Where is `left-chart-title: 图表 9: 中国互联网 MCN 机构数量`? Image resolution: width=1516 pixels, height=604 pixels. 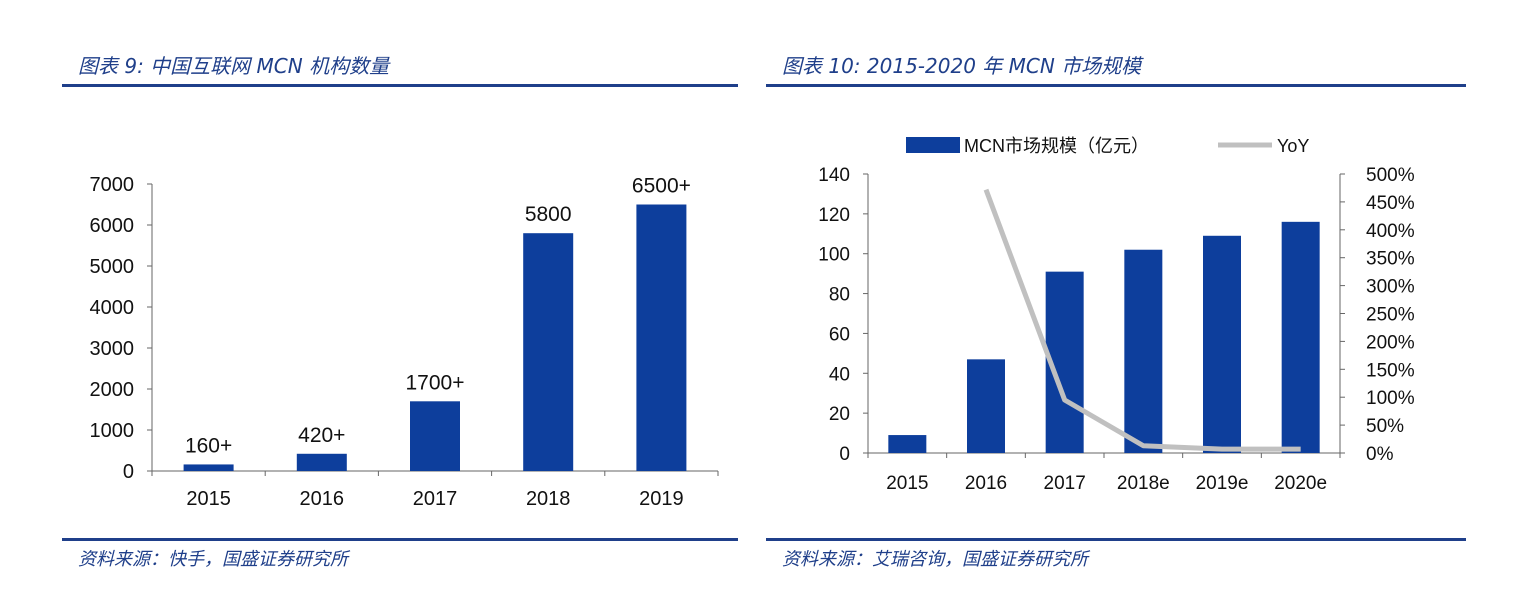
left-chart-title: 图表 9: 中国互联网 MCN 机构数量 is located at coordinates (234, 66).